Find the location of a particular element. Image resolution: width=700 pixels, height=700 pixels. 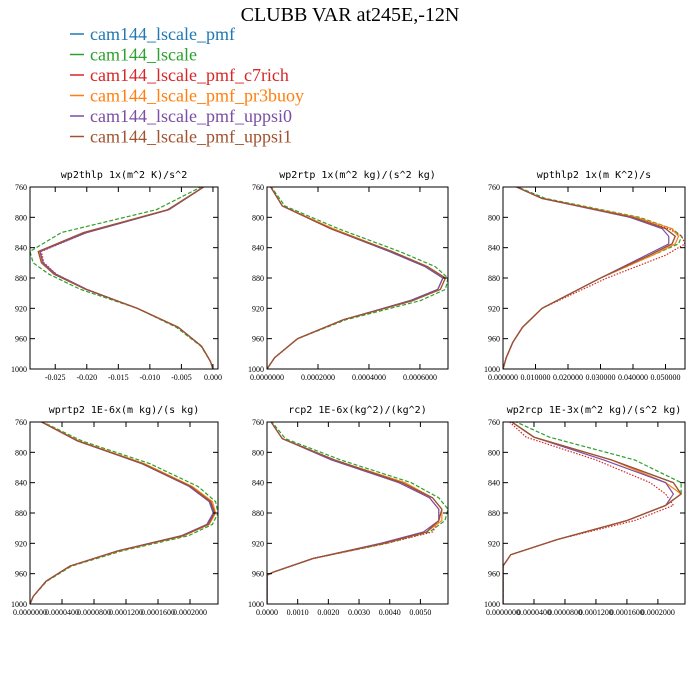

x-tick-label: 0.020000 is located at coordinates (568, 377).